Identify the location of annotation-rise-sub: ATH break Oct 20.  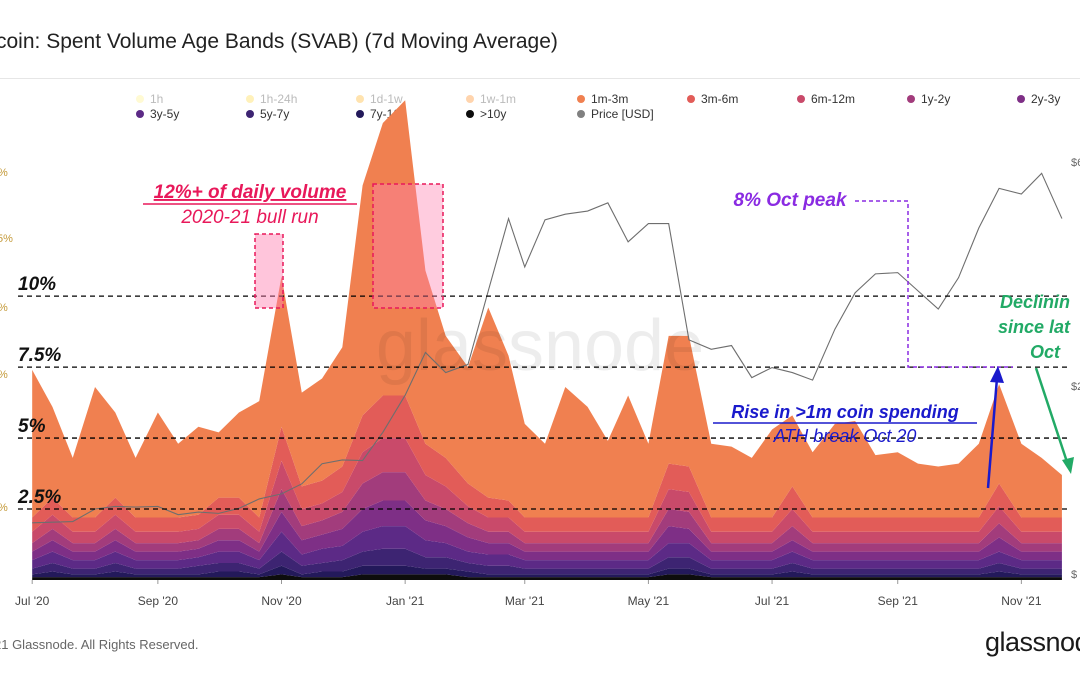
(845, 436).